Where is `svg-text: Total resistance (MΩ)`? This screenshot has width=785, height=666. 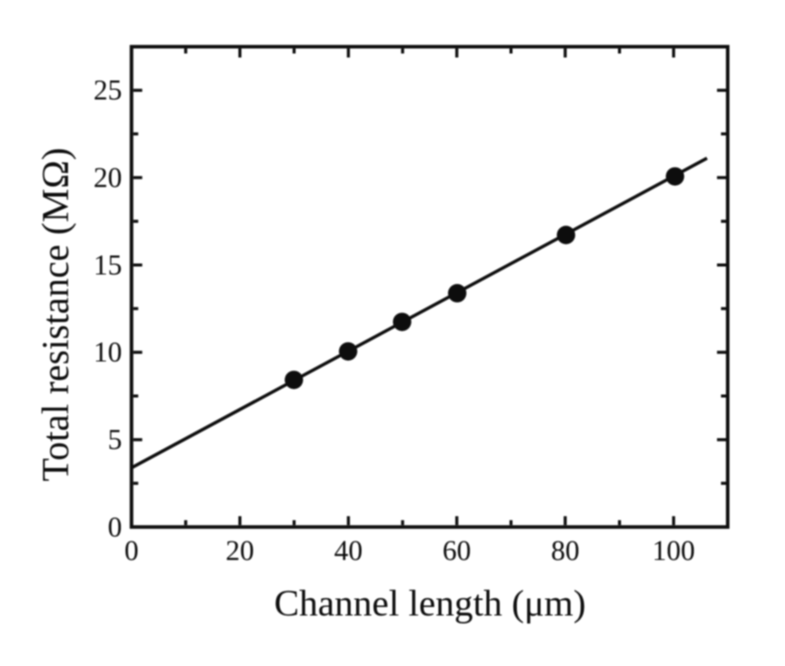 svg-text: Total resistance (MΩ) is located at coordinates (56, 315).